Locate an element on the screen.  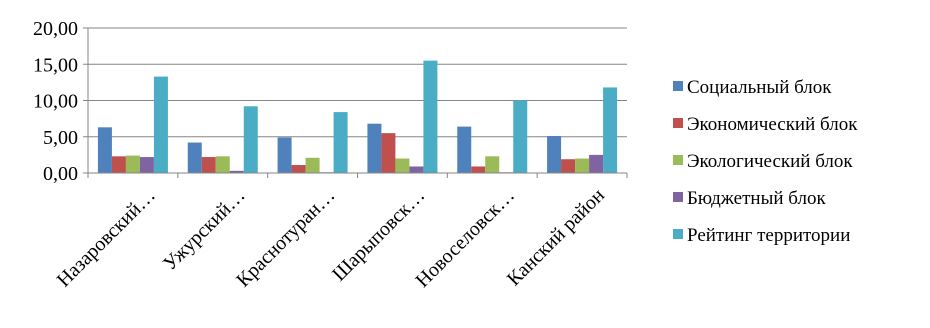
y-tick-label: 0,00 is located at coordinates (60, 174).